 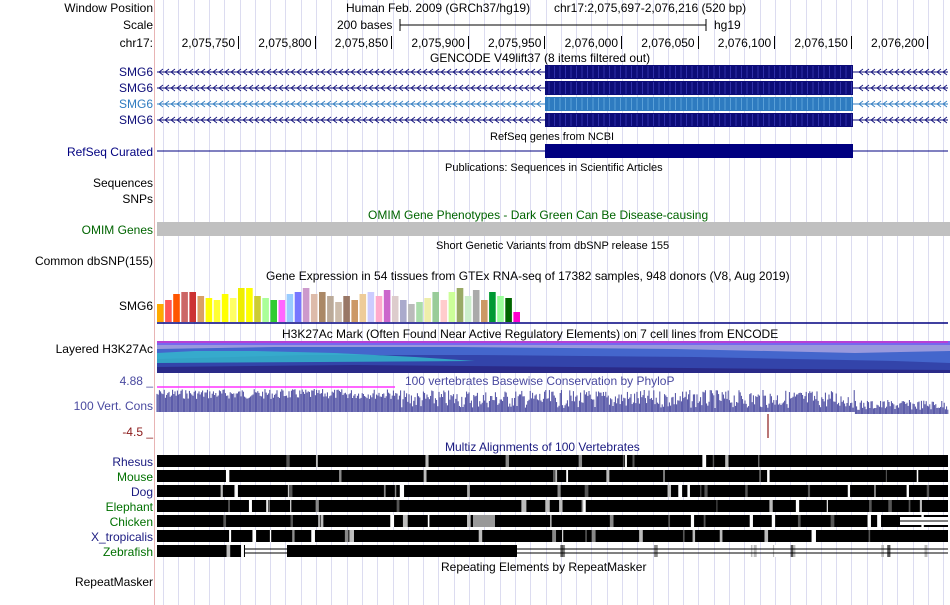 What do you see at coordinates (552, 97) in the screenshot?
I see `gencode-track` at bounding box center [552, 97].